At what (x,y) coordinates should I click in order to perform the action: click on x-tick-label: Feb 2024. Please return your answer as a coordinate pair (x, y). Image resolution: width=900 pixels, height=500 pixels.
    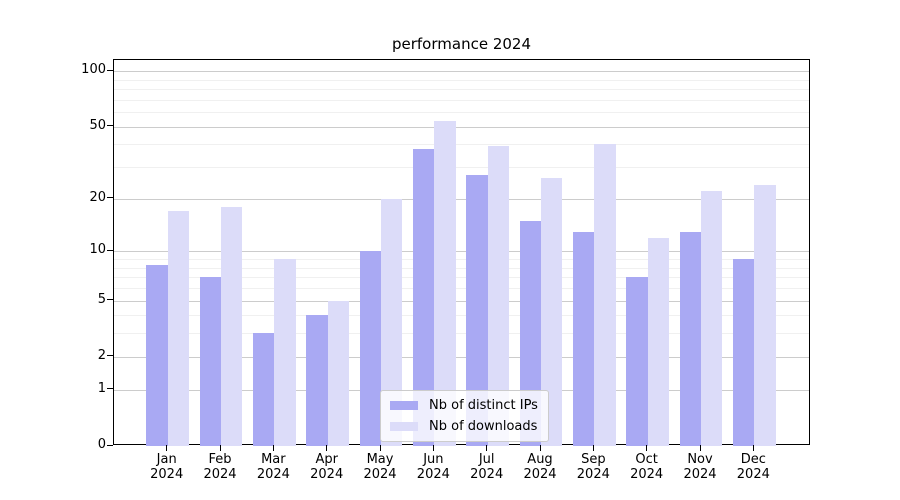
    Looking at the image, I should click on (220, 467).